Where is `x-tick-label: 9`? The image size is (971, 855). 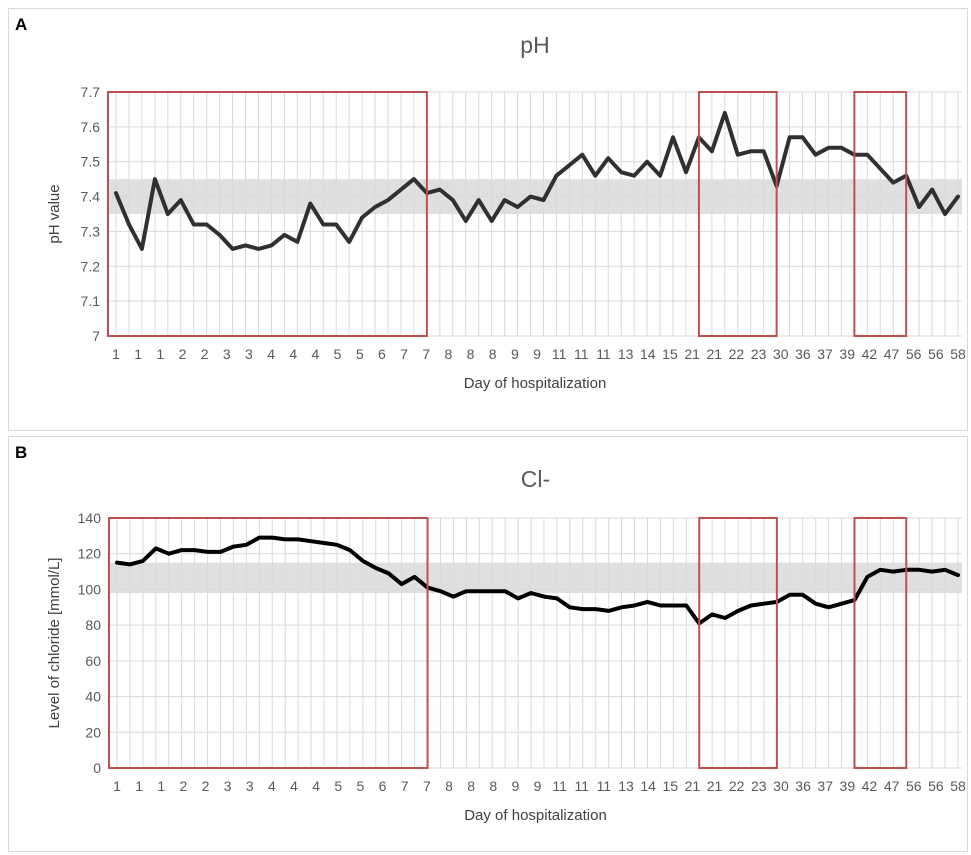 x-tick-label: 9 is located at coordinates (538, 786).